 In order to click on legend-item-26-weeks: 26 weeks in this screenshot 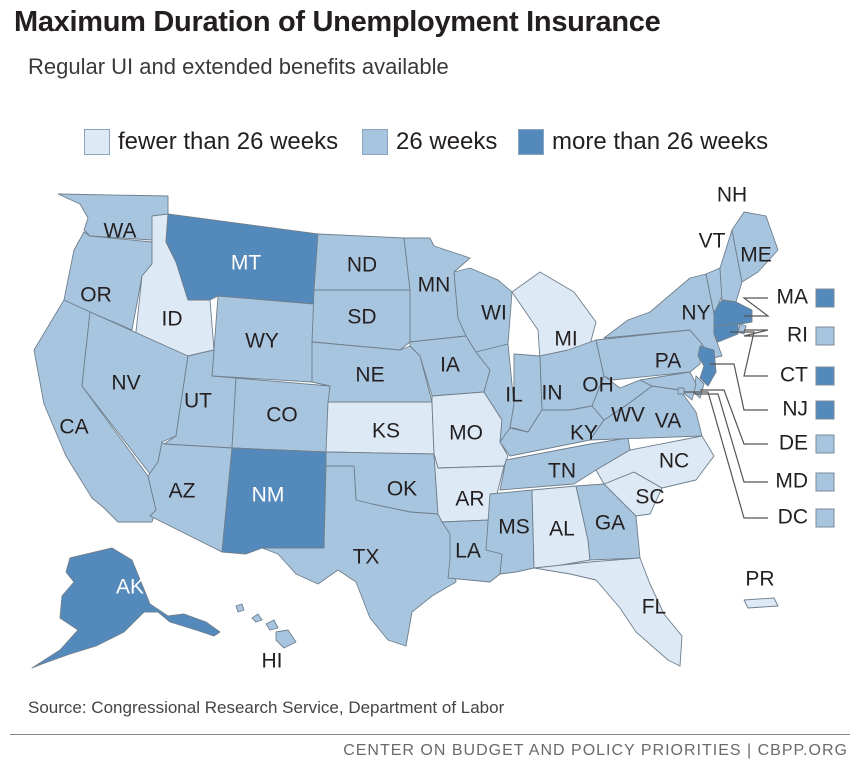, I will do `click(429, 142)`.